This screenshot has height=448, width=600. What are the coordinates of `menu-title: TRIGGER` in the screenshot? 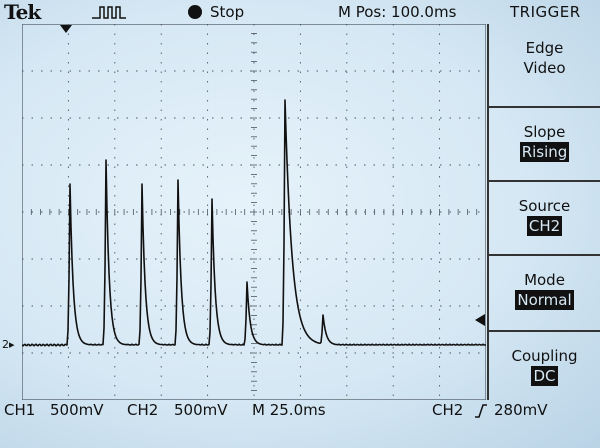 It's located at (545, 12).